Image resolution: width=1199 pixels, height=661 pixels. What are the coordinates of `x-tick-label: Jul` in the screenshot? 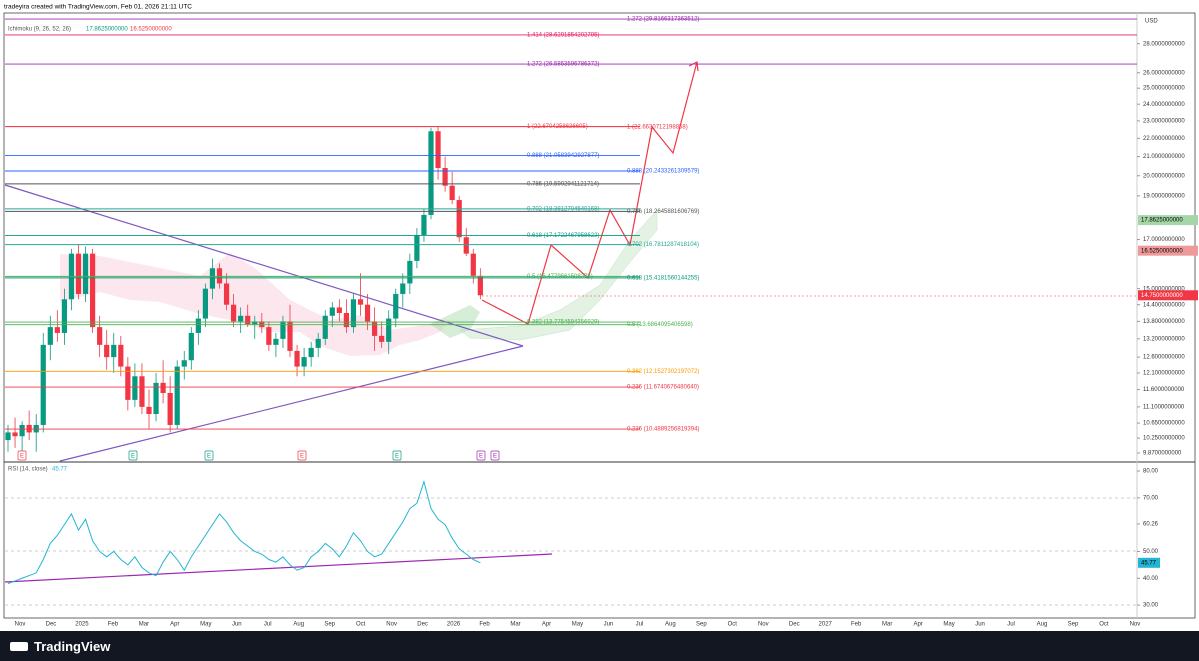 It's located at (640, 625).